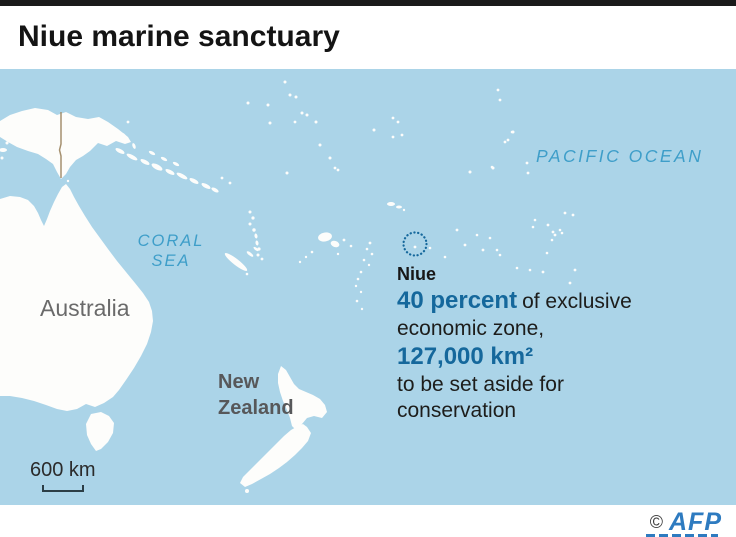 The width and height of the screenshot is (736, 537). Describe the element at coordinates (368, 521) in the screenshot. I see `footer: © AFP` at that location.